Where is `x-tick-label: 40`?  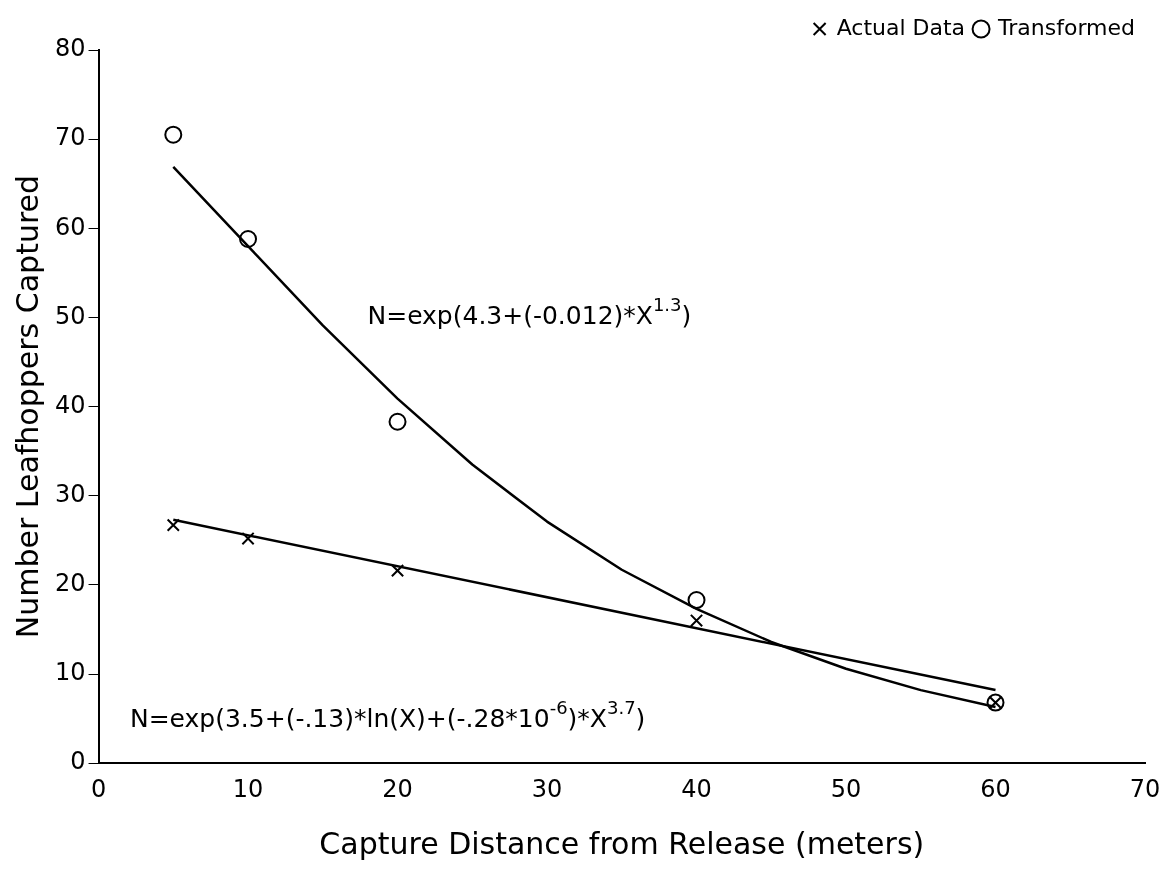
x-tick-label: 40 is located at coordinates (696, 788).